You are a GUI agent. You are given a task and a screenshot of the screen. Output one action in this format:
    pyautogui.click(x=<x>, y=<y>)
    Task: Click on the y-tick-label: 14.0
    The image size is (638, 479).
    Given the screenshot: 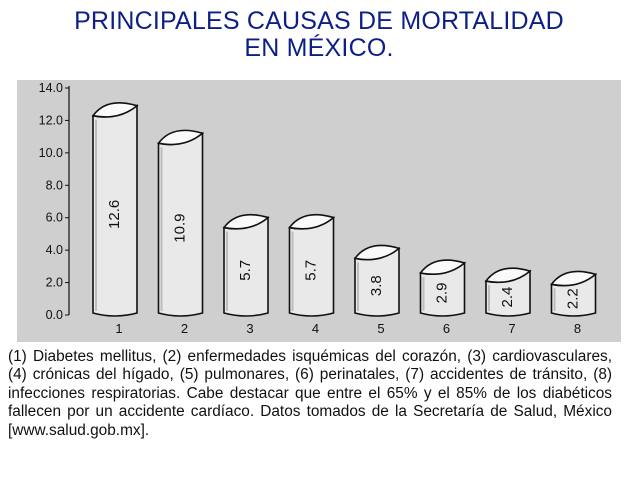 What is the action you would take?
    pyautogui.click(x=51, y=88)
    